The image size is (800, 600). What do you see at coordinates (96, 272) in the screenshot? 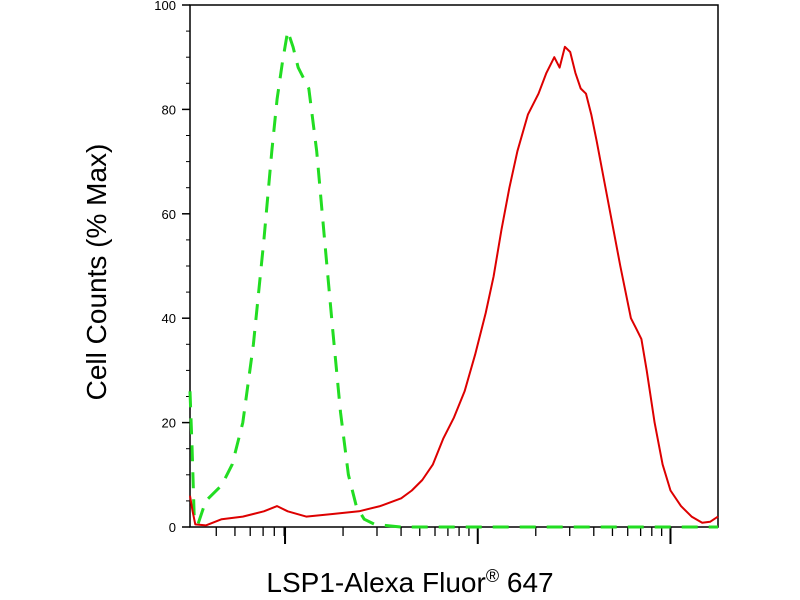
I see `y-axis-title: Cell Counts (% Max)` at bounding box center [96, 272].